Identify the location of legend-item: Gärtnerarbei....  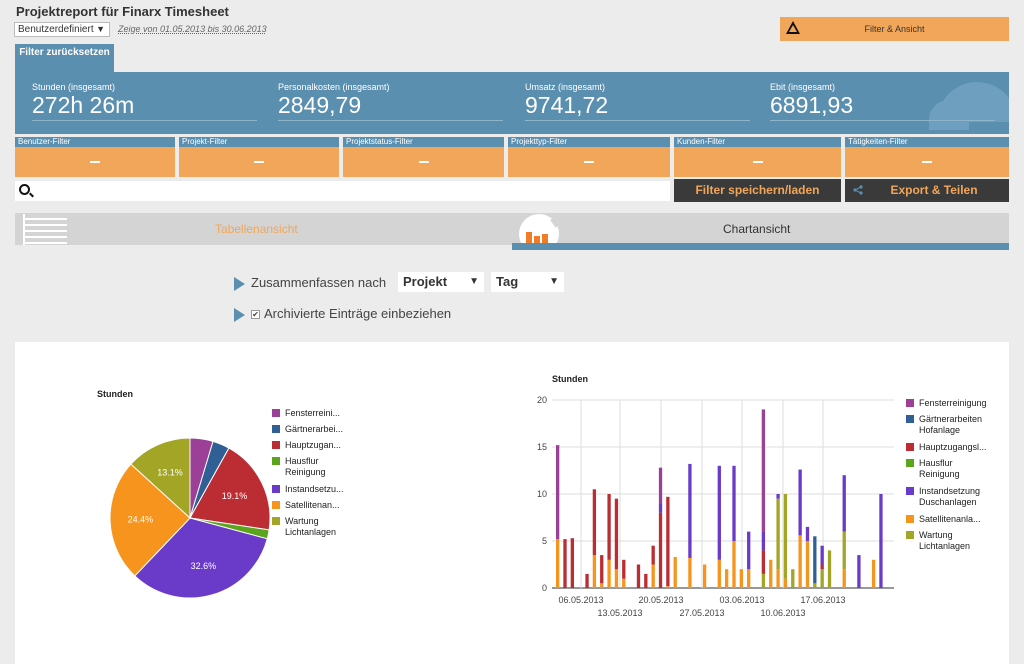
(314, 429).